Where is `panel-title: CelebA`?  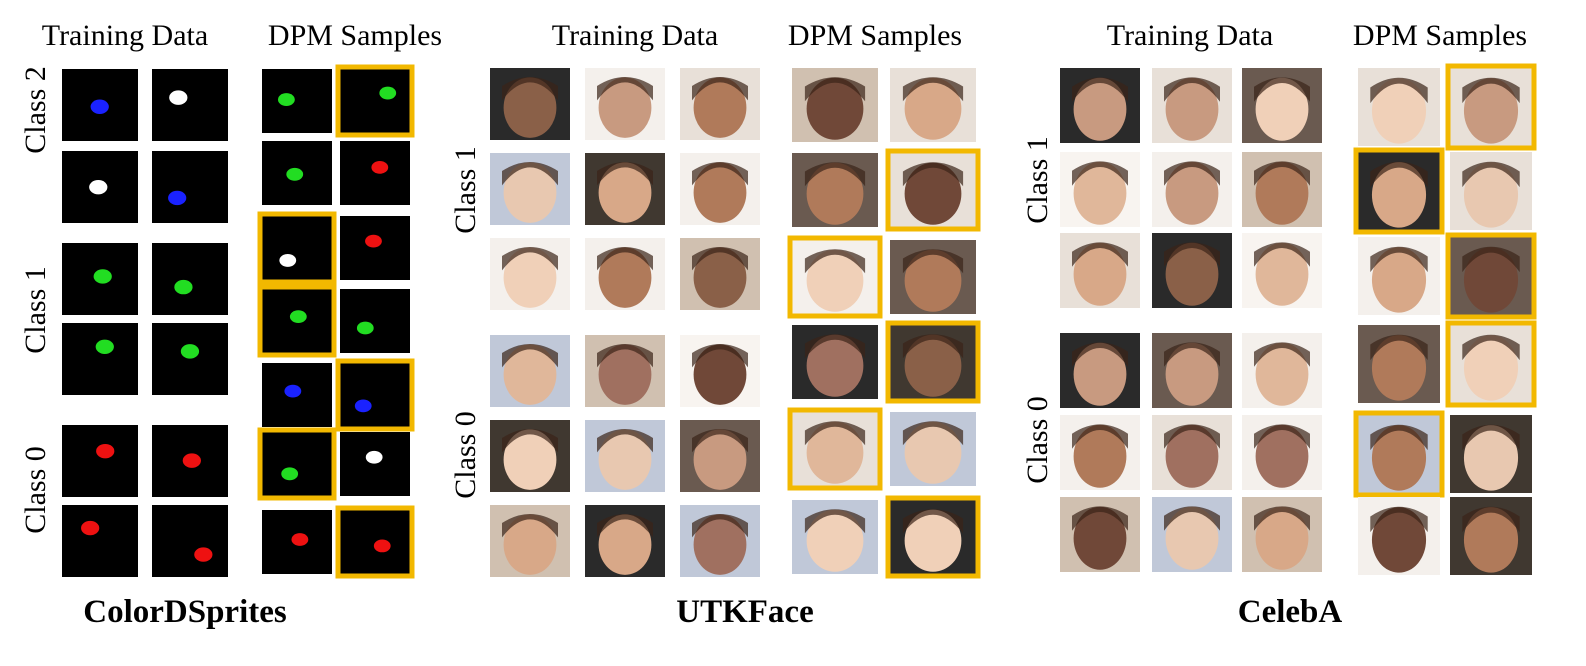
panel-title: CelebA is located at coordinates (1290, 612).